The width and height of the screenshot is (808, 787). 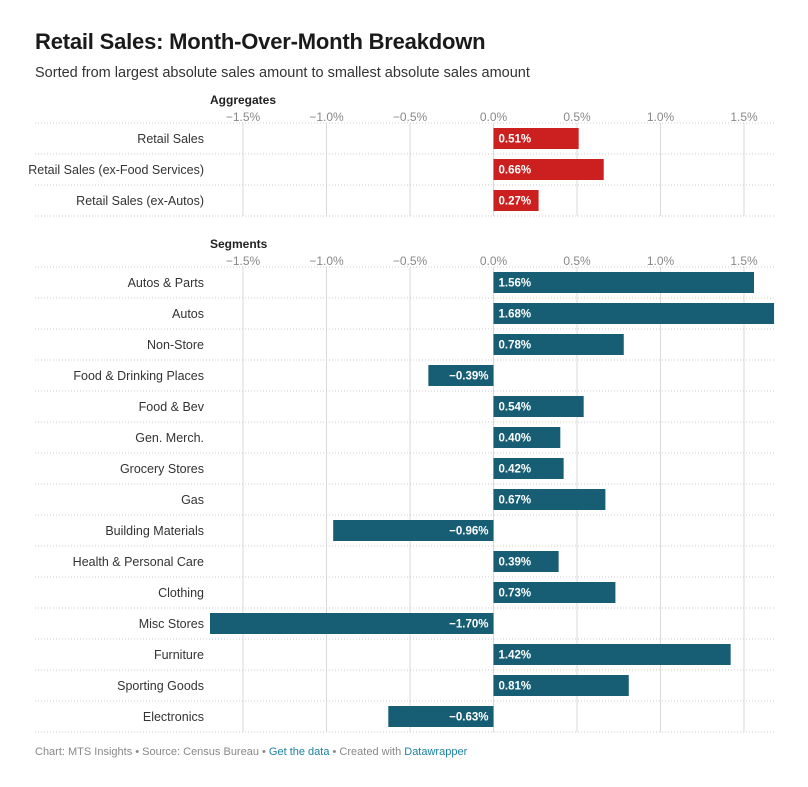 What do you see at coordinates (410, 117) in the screenshot?
I see `aggregates-tick-label: −0.5%` at bounding box center [410, 117].